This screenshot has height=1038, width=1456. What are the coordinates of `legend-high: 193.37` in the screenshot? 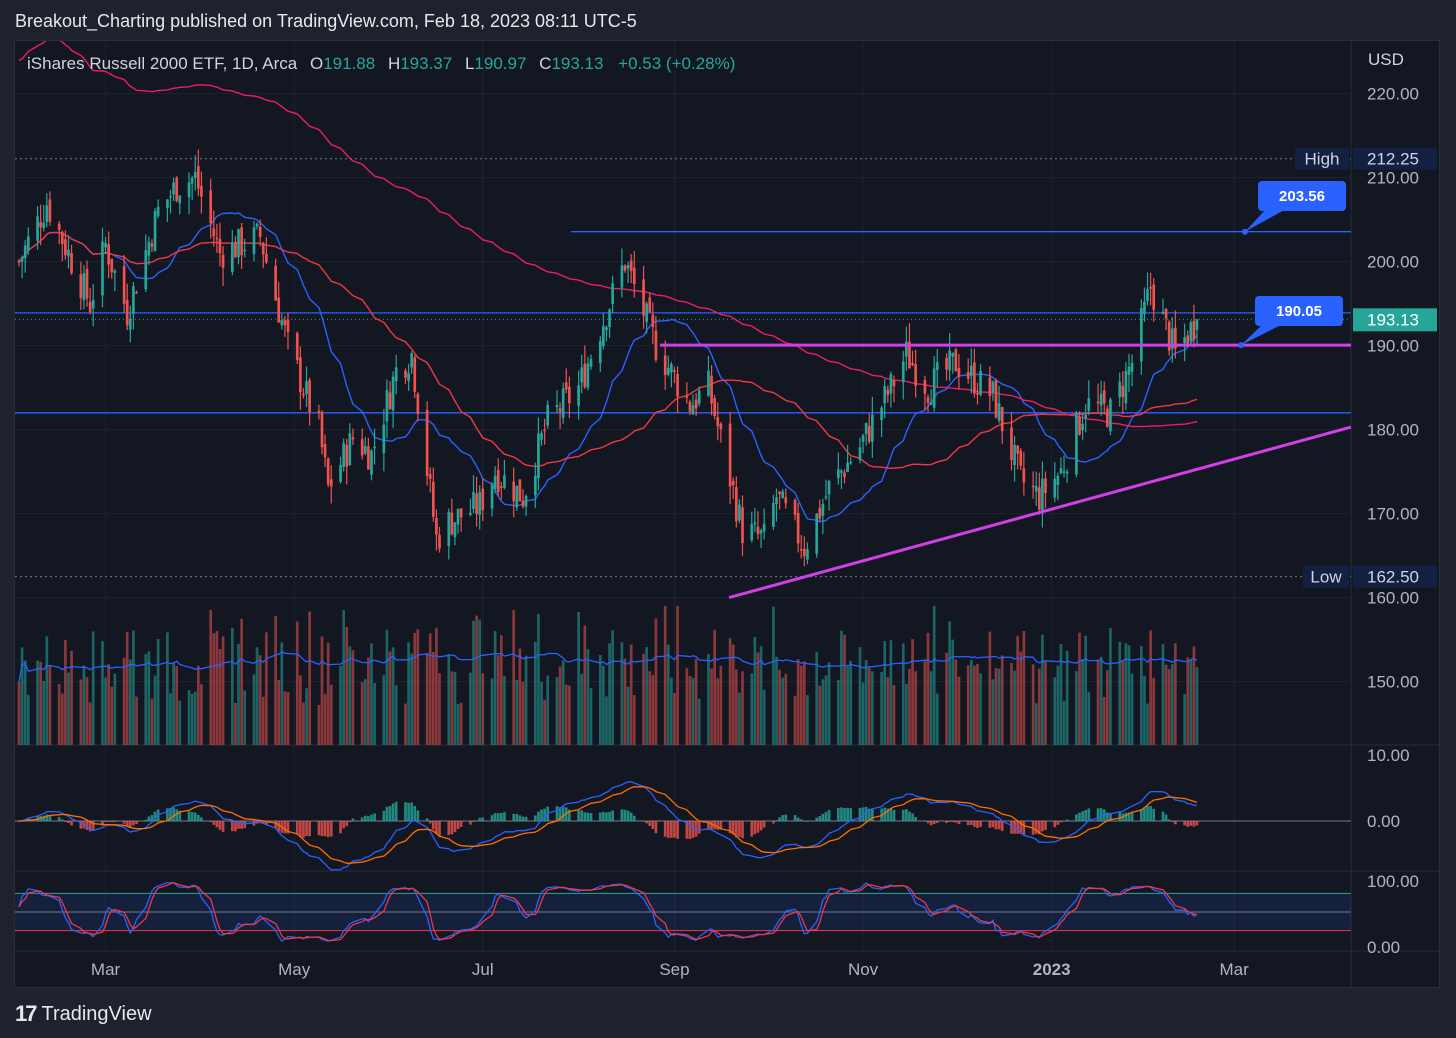 It's located at (426, 63).